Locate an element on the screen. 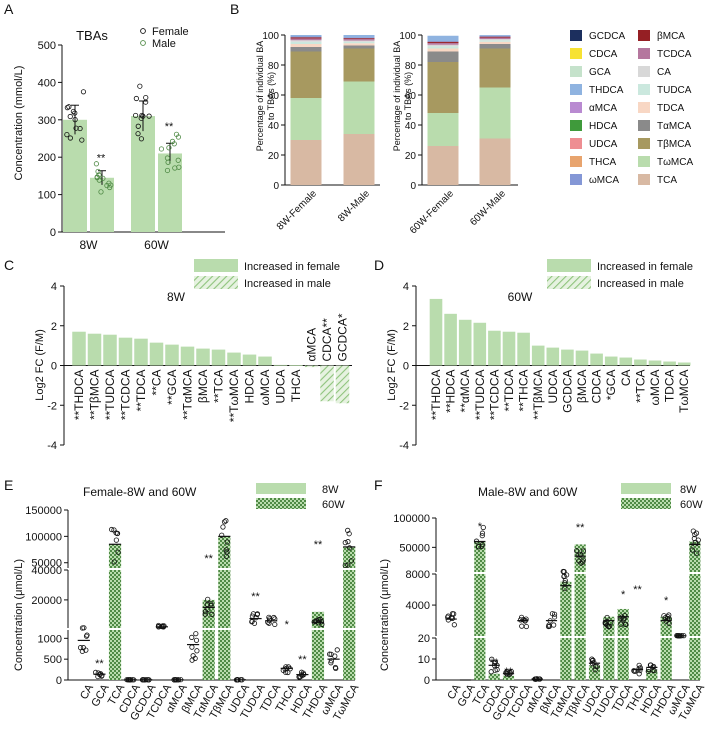  fc-label: UDCA is located at coordinates (281, 387).